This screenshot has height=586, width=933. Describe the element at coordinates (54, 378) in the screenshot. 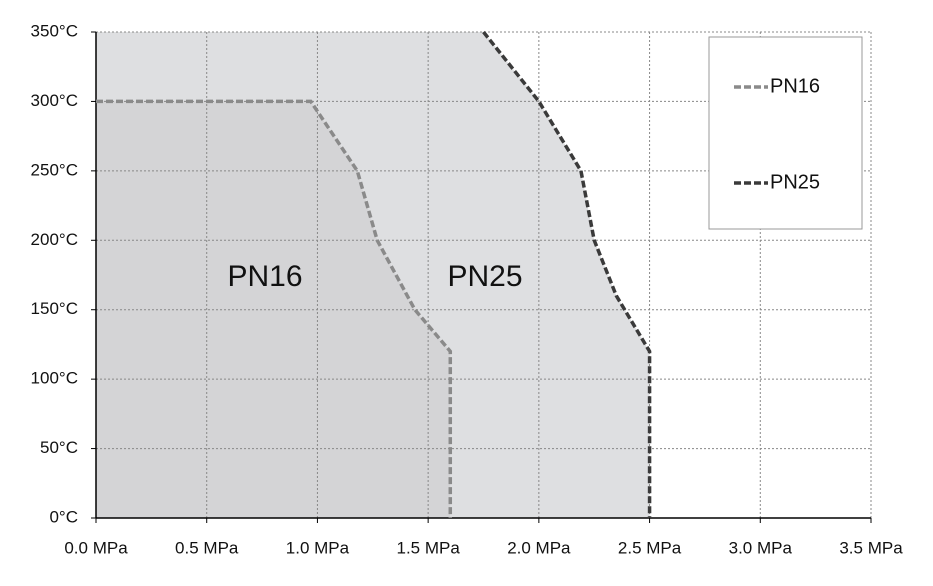

I see `y-tick-label: 100°C` at that location.